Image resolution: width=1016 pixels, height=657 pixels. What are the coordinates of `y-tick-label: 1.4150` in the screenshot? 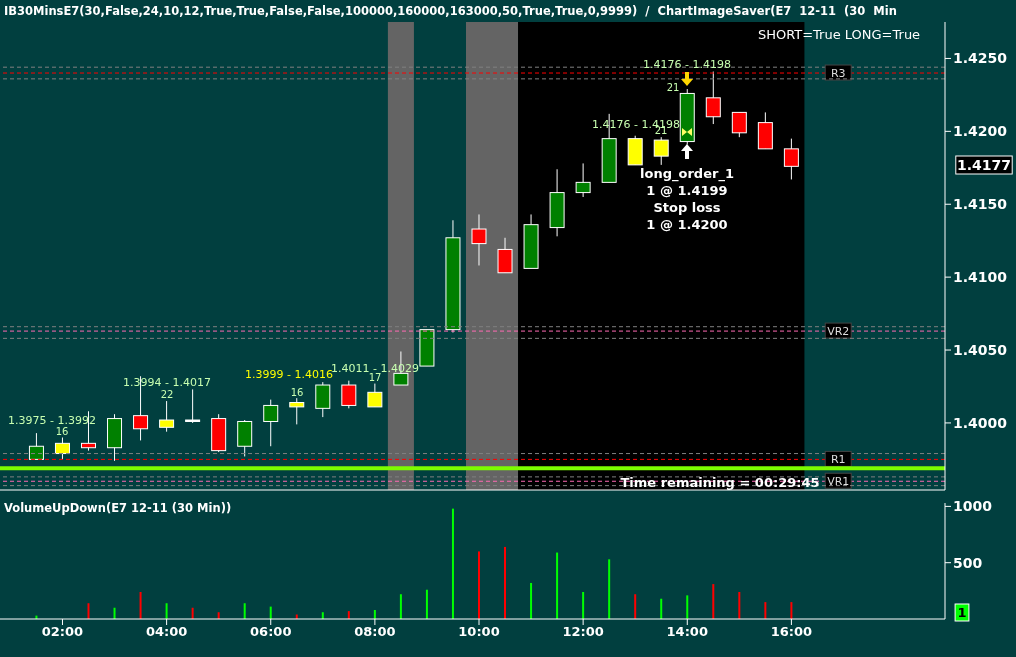 It's located at (980, 204).